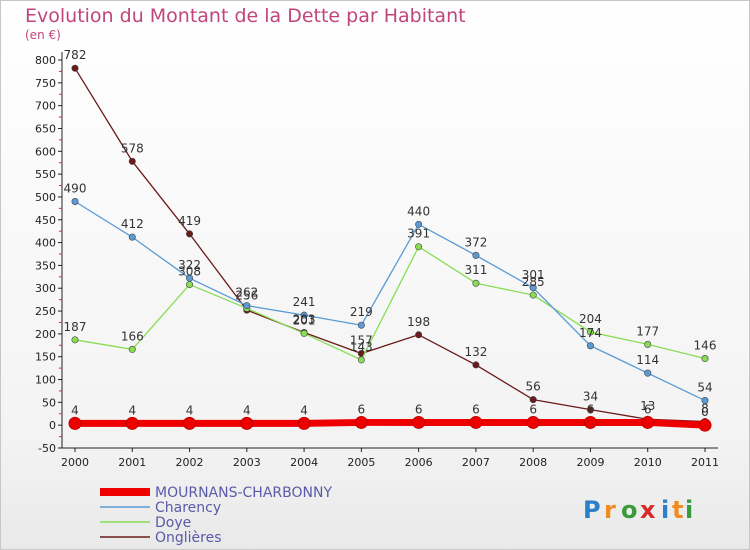 Image resolution: width=750 pixels, height=550 pixels. What do you see at coordinates (689, 510) in the screenshot?
I see `logo-letter: i` at bounding box center [689, 510].